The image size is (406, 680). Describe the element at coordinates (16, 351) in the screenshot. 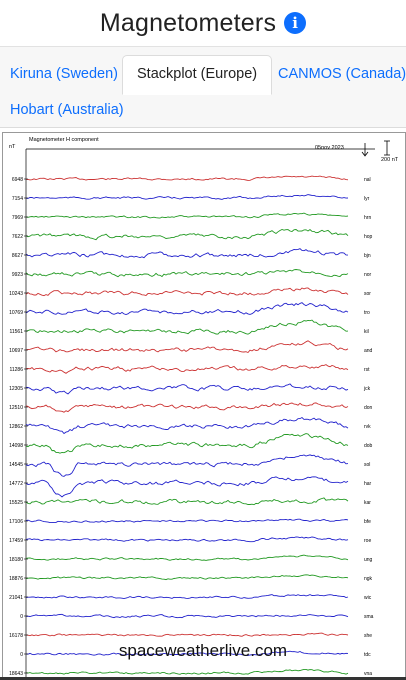

I see `station-value-and: 10697` at that location.